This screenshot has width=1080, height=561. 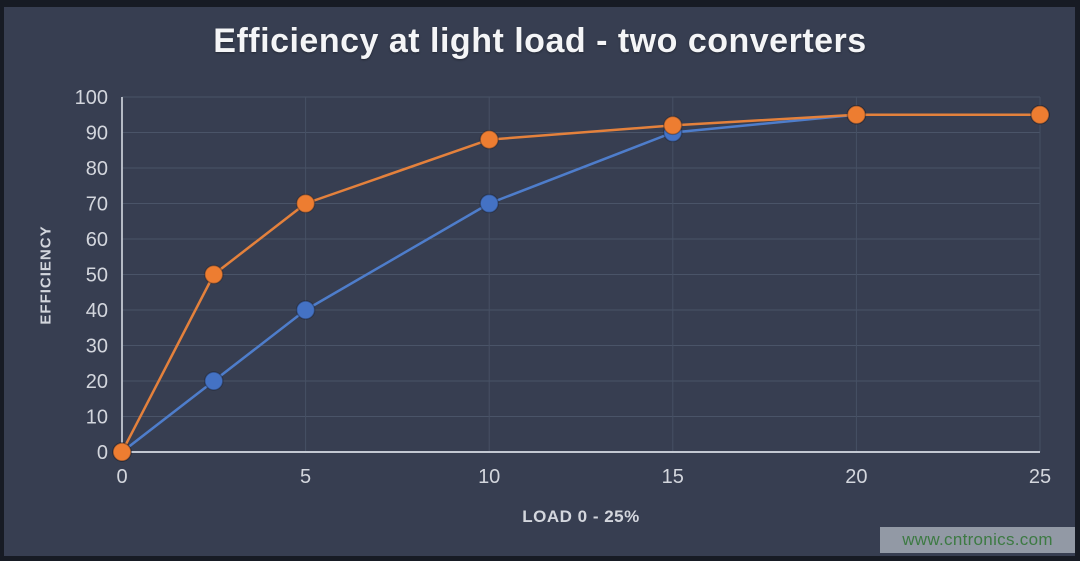 What do you see at coordinates (673, 477) in the screenshot?
I see `x-tick-label: 15` at bounding box center [673, 477].